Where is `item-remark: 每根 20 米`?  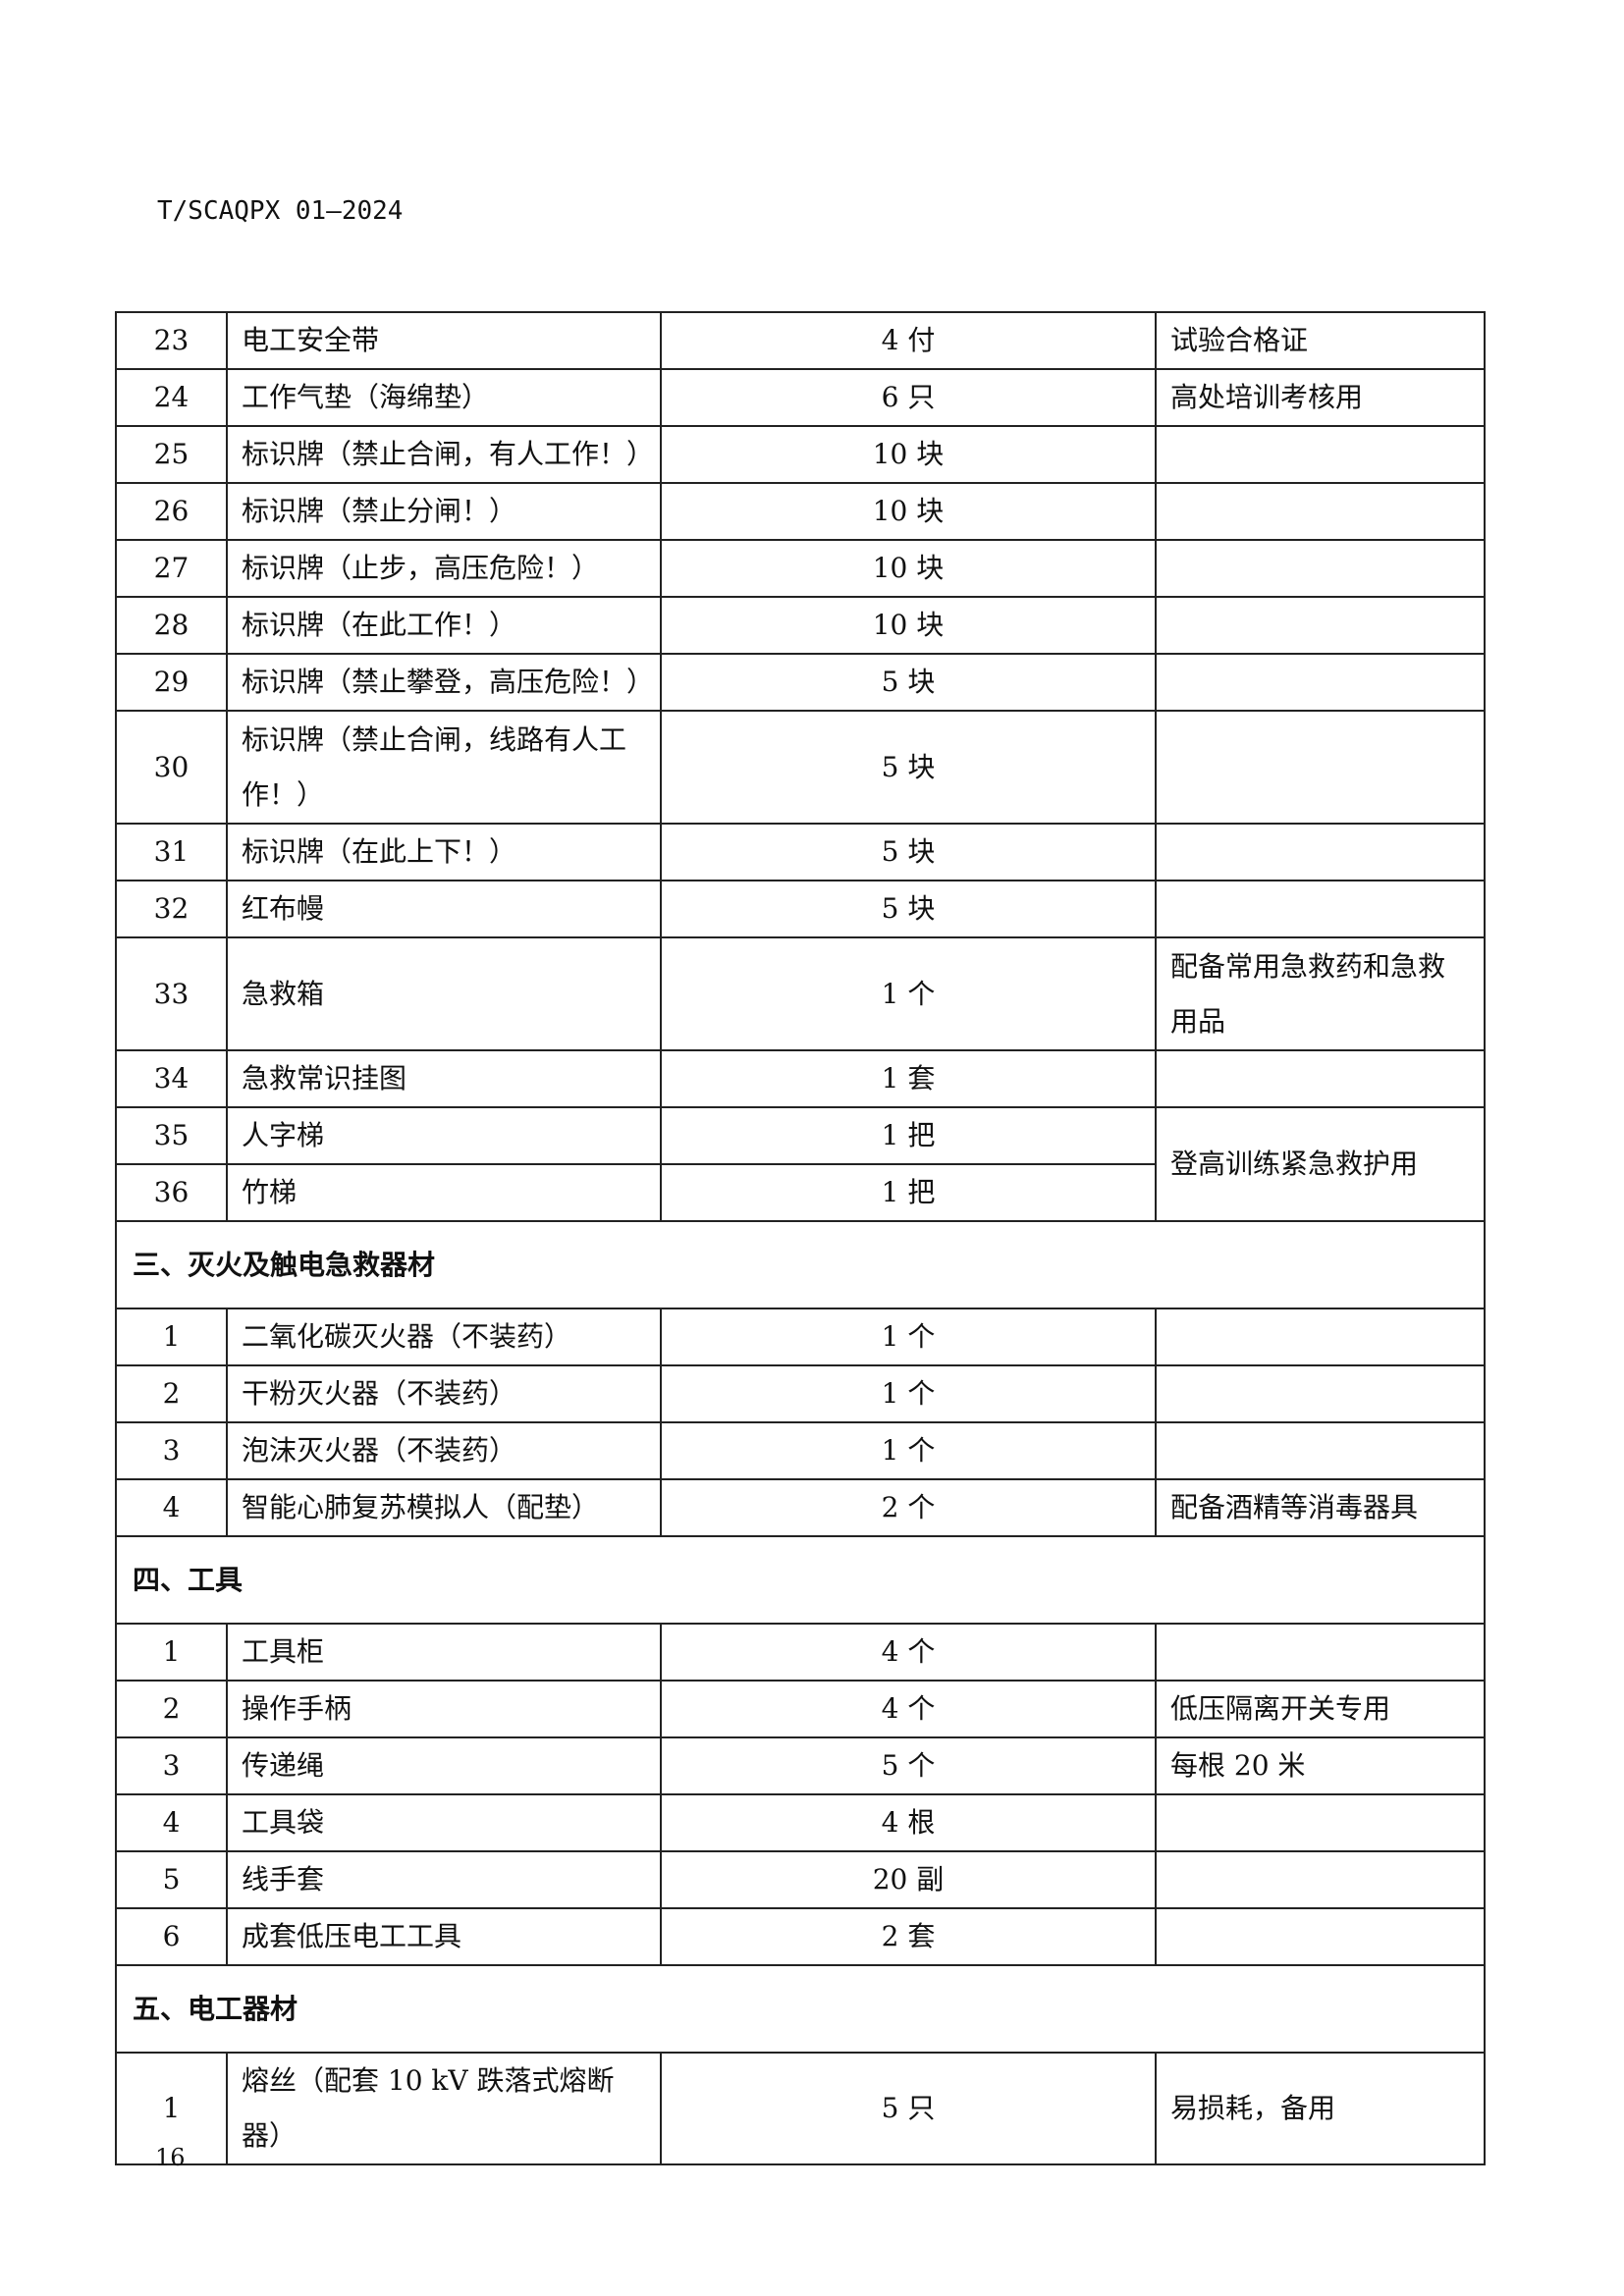 item-remark: 每根 20 米 is located at coordinates (1320, 1765).